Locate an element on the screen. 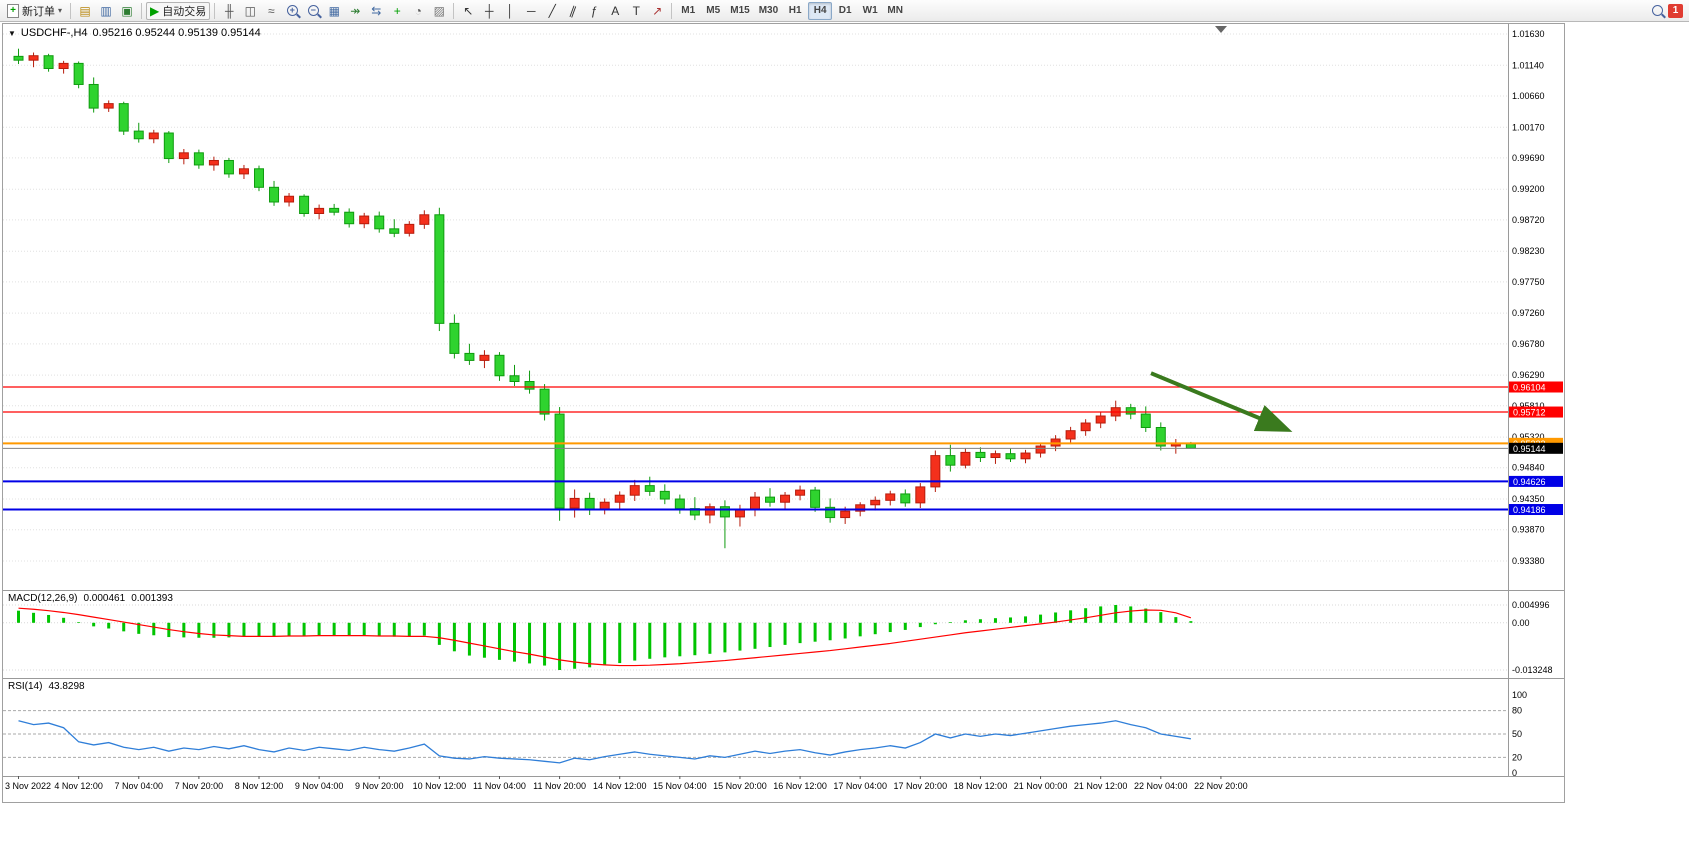  tile-windows-button: ▦ is located at coordinates (334, 11).